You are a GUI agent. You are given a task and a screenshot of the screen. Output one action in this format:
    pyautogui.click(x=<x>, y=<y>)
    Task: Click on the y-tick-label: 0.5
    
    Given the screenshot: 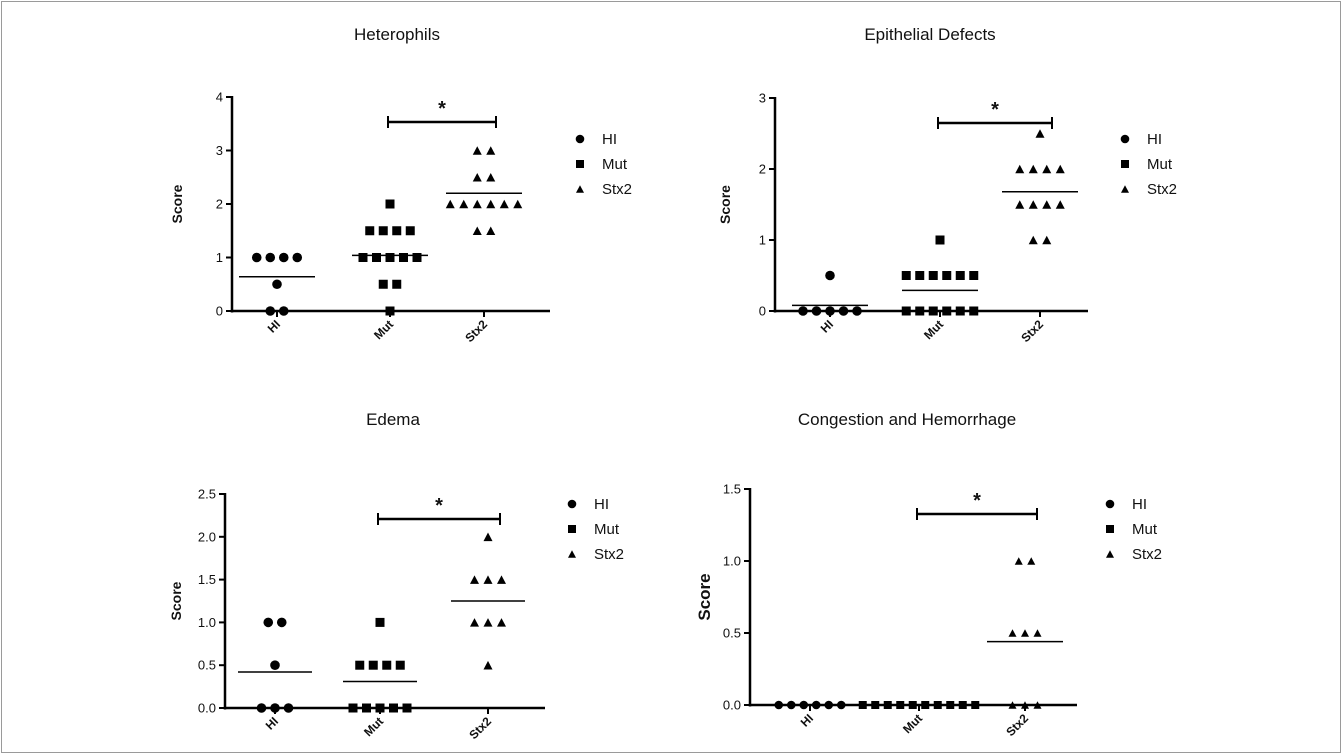 What is the action you would take?
    pyautogui.click(x=207, y=665)
    